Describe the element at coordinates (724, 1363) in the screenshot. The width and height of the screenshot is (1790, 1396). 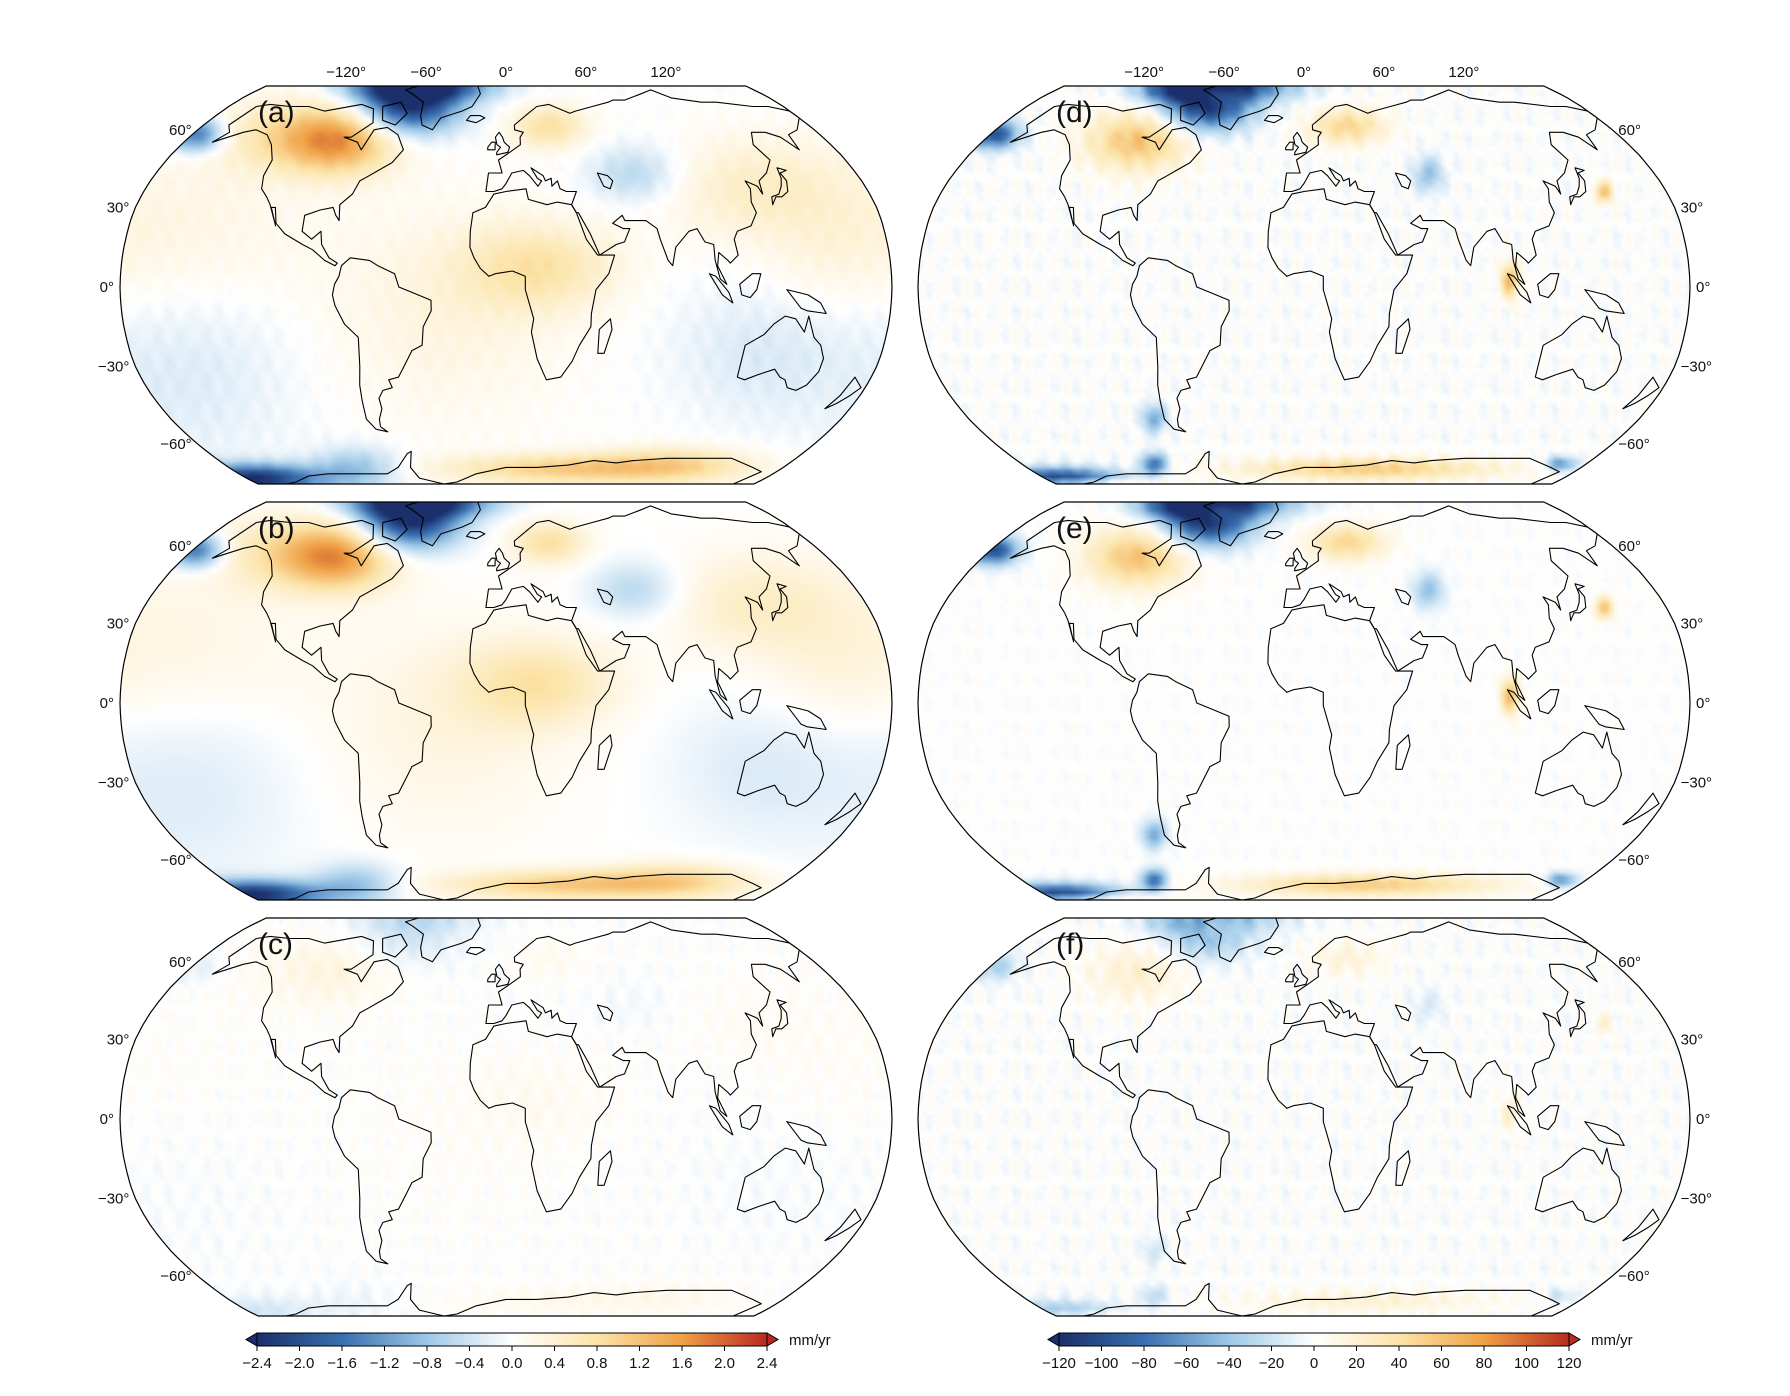
I see `colorbar-tick-label: 2.0` at that location.